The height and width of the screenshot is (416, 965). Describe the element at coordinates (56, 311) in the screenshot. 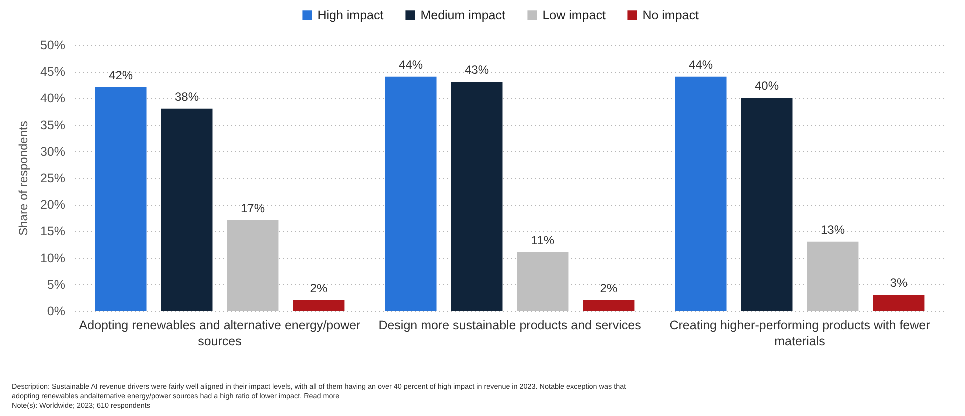

I see `y-tick-label: 0%` at that location.